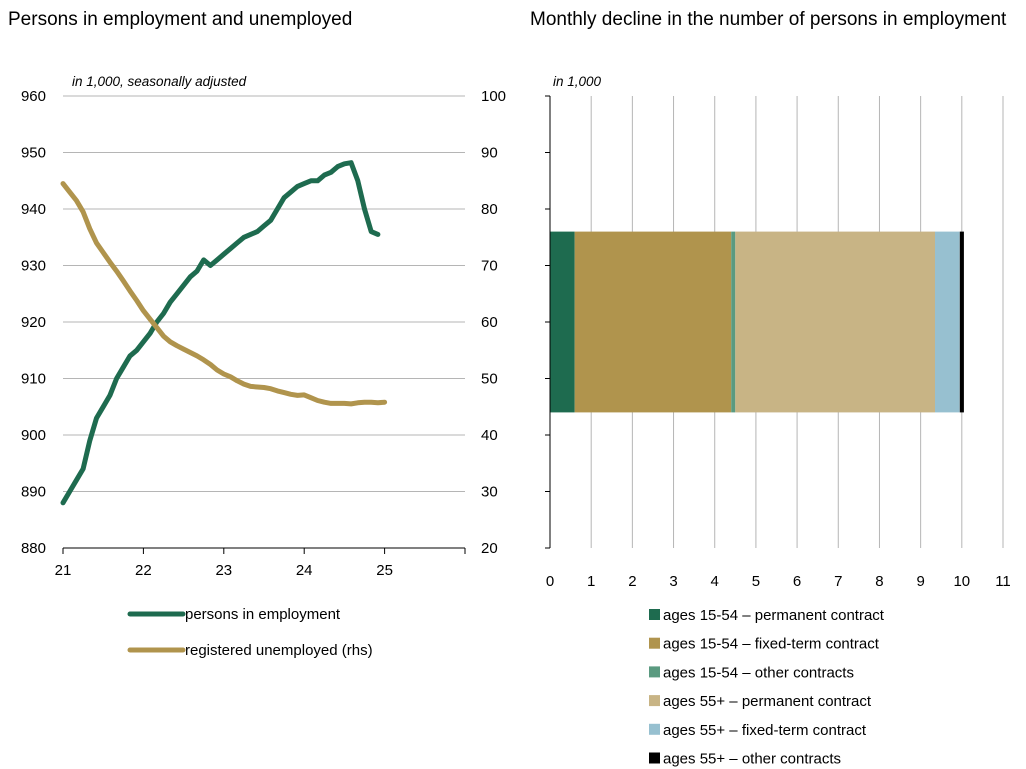  Describe the element at coordinates (263, 614) in the screenshot. I see `legend-label-employment: persons in employment` at that location.